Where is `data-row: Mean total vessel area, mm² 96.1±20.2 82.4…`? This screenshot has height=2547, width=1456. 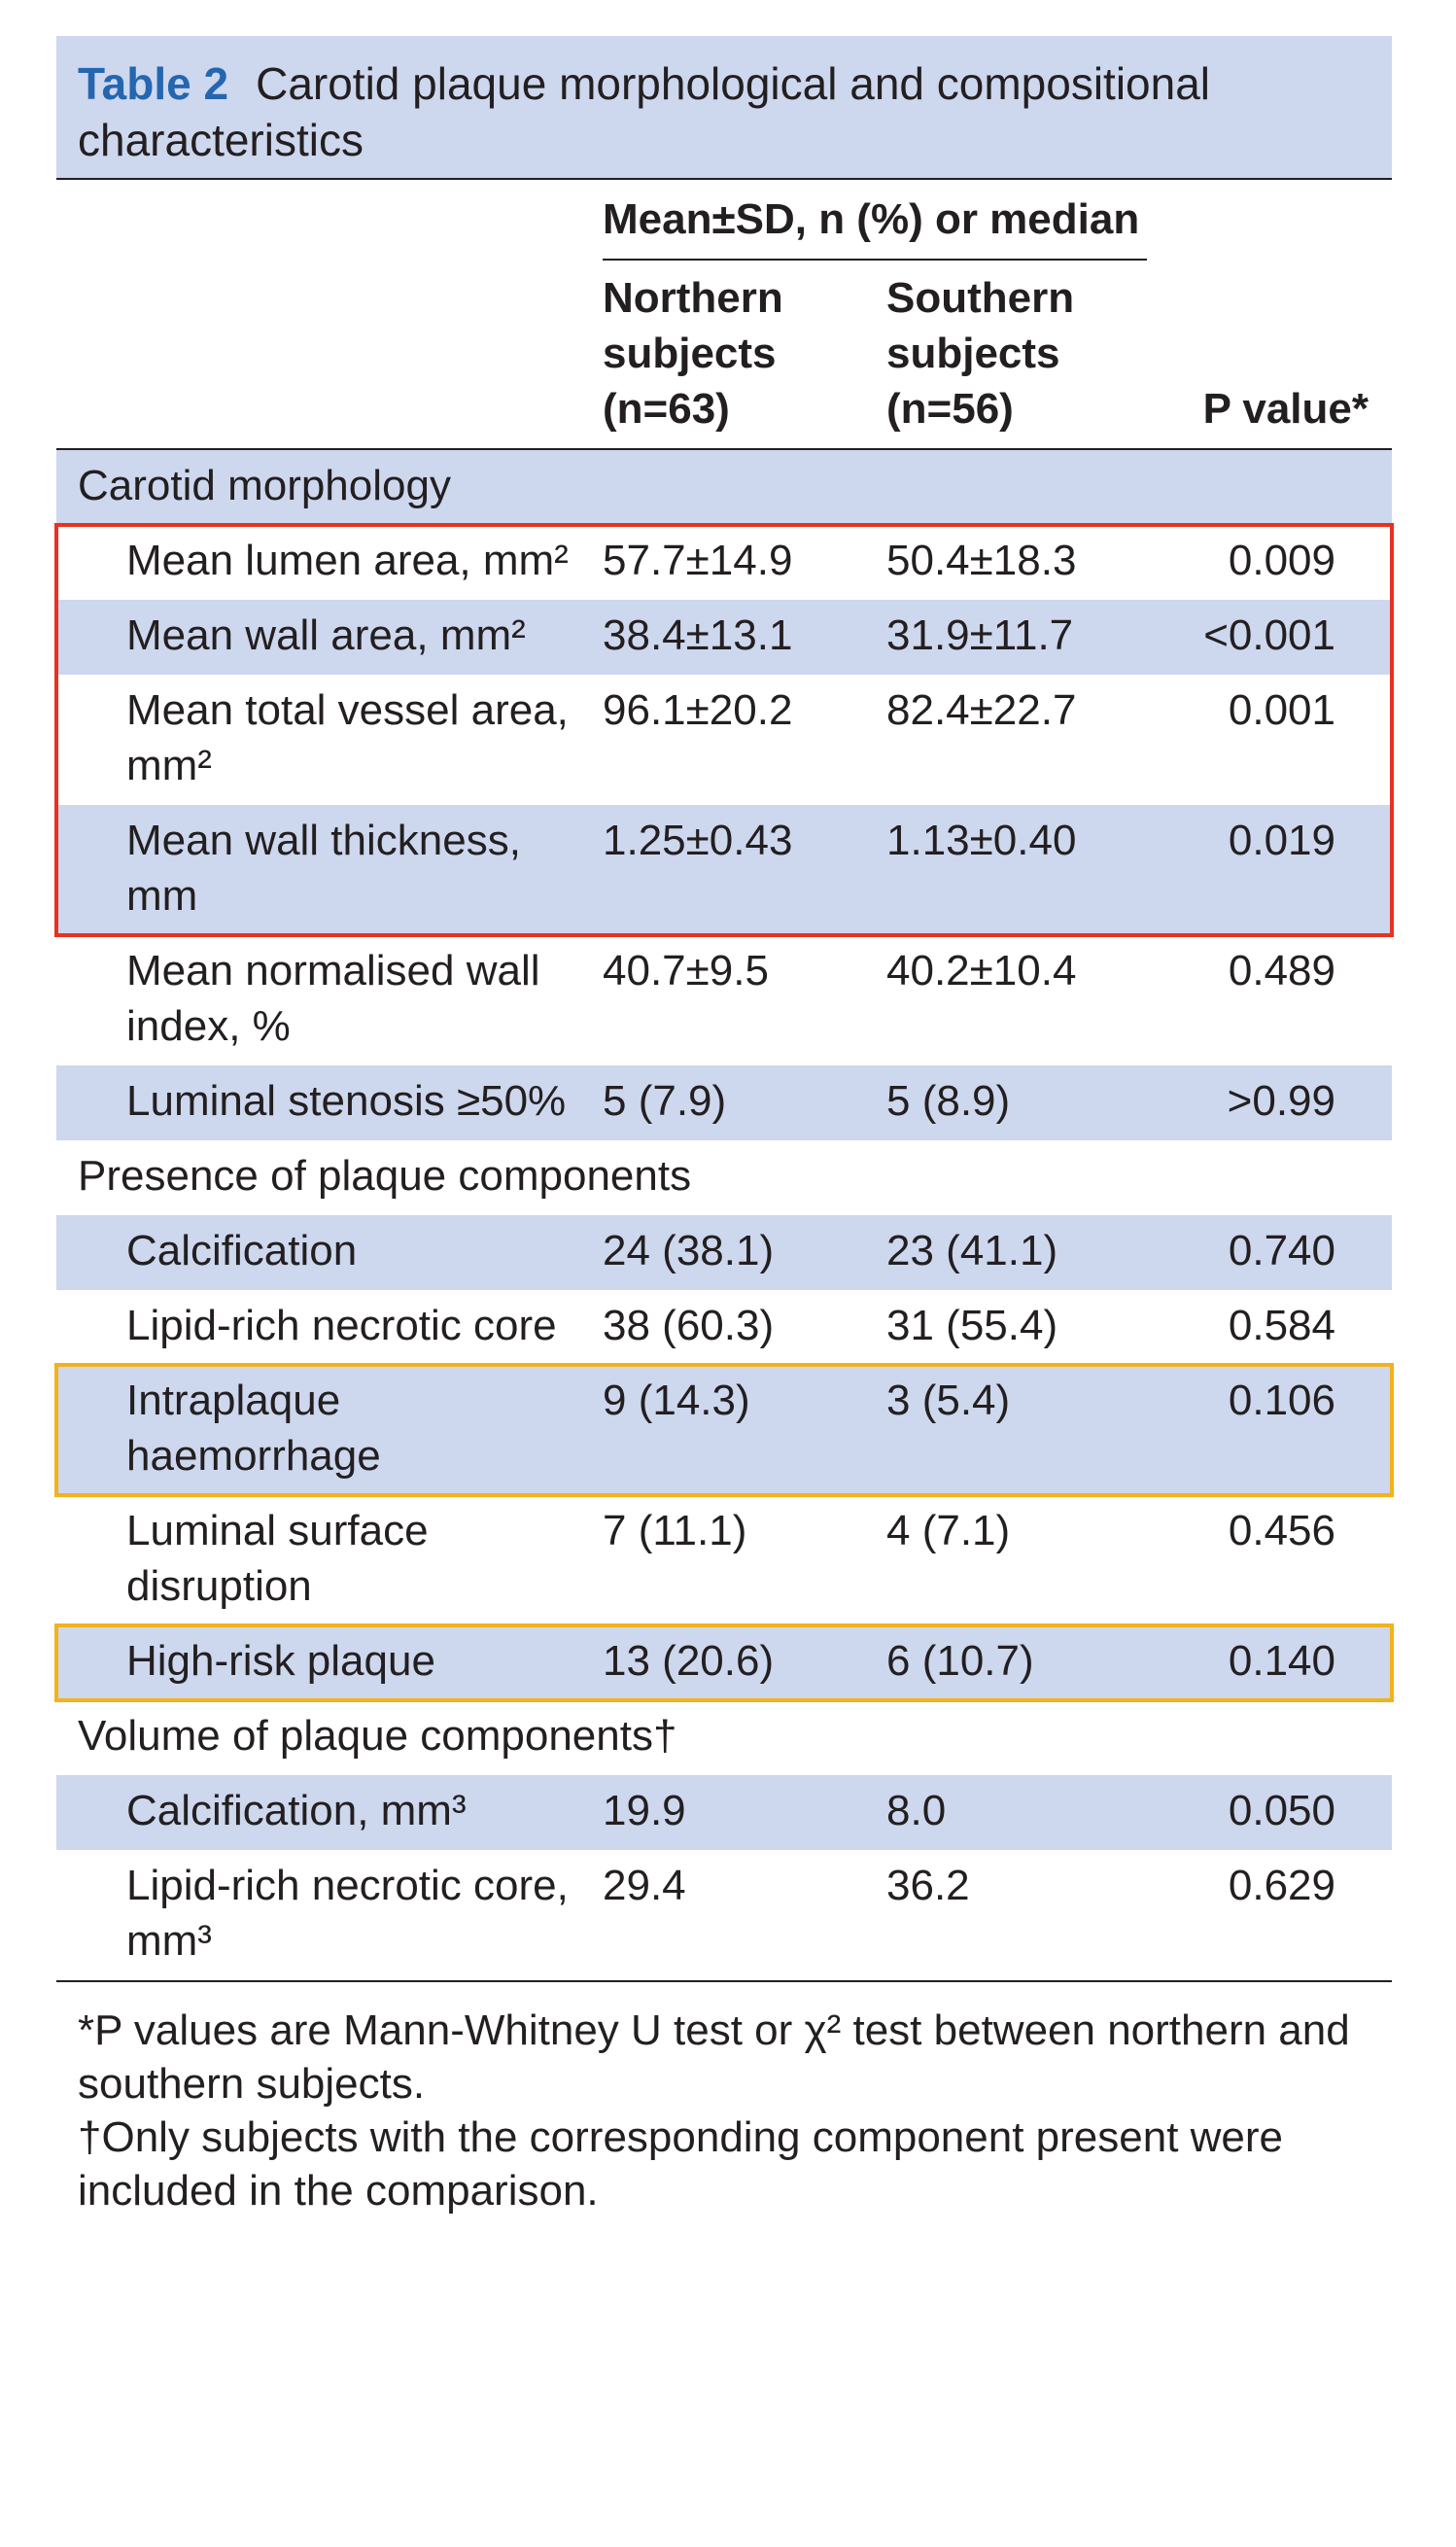 data-row: Mean total vessel area, mm² 96.1±20.2 82.4… is located at coordinates (724, 740).